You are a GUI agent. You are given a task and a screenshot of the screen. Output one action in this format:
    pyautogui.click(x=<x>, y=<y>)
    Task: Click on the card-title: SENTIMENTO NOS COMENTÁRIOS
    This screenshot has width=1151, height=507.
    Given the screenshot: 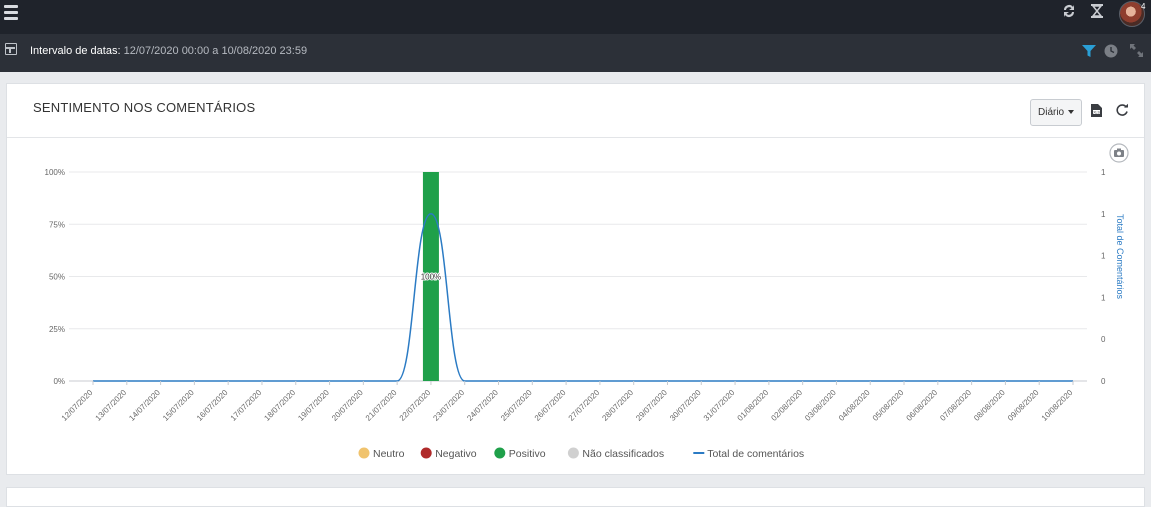 What is the action you would take?
    pyautogui.click(x=144, y=107)
    